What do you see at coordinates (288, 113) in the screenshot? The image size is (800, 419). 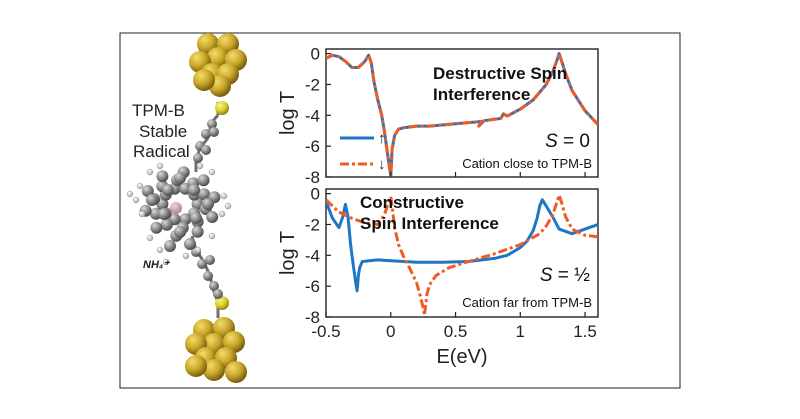 I see `top-y-axis-label: log T` at bounding box center [288, 113].